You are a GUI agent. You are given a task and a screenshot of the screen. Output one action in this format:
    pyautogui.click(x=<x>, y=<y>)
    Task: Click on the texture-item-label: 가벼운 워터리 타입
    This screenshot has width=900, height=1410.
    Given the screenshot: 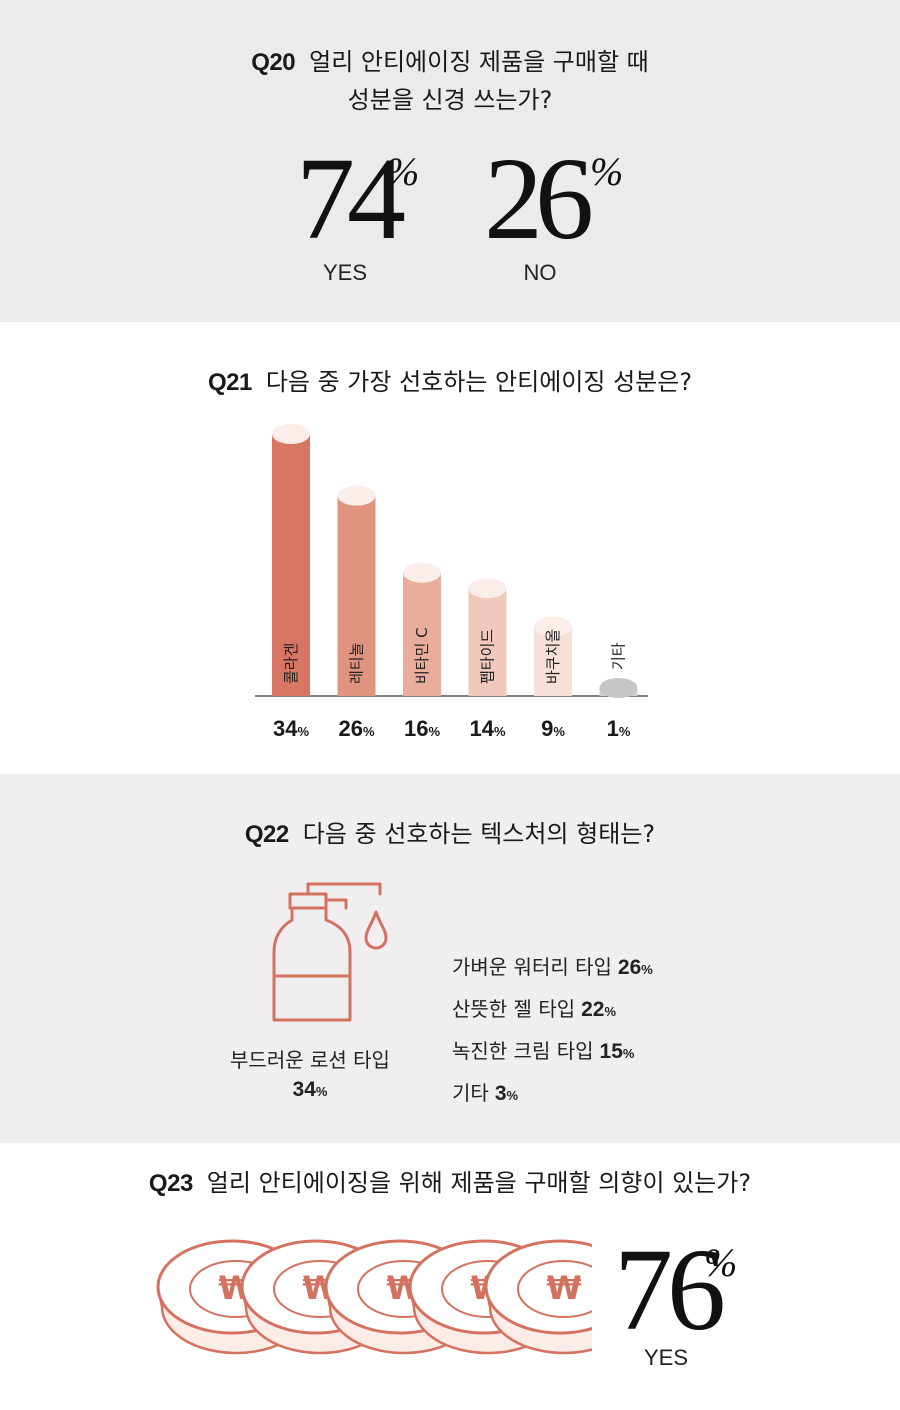 What is the action you would take?
    pyautogui.click(x=532, y=967)
    